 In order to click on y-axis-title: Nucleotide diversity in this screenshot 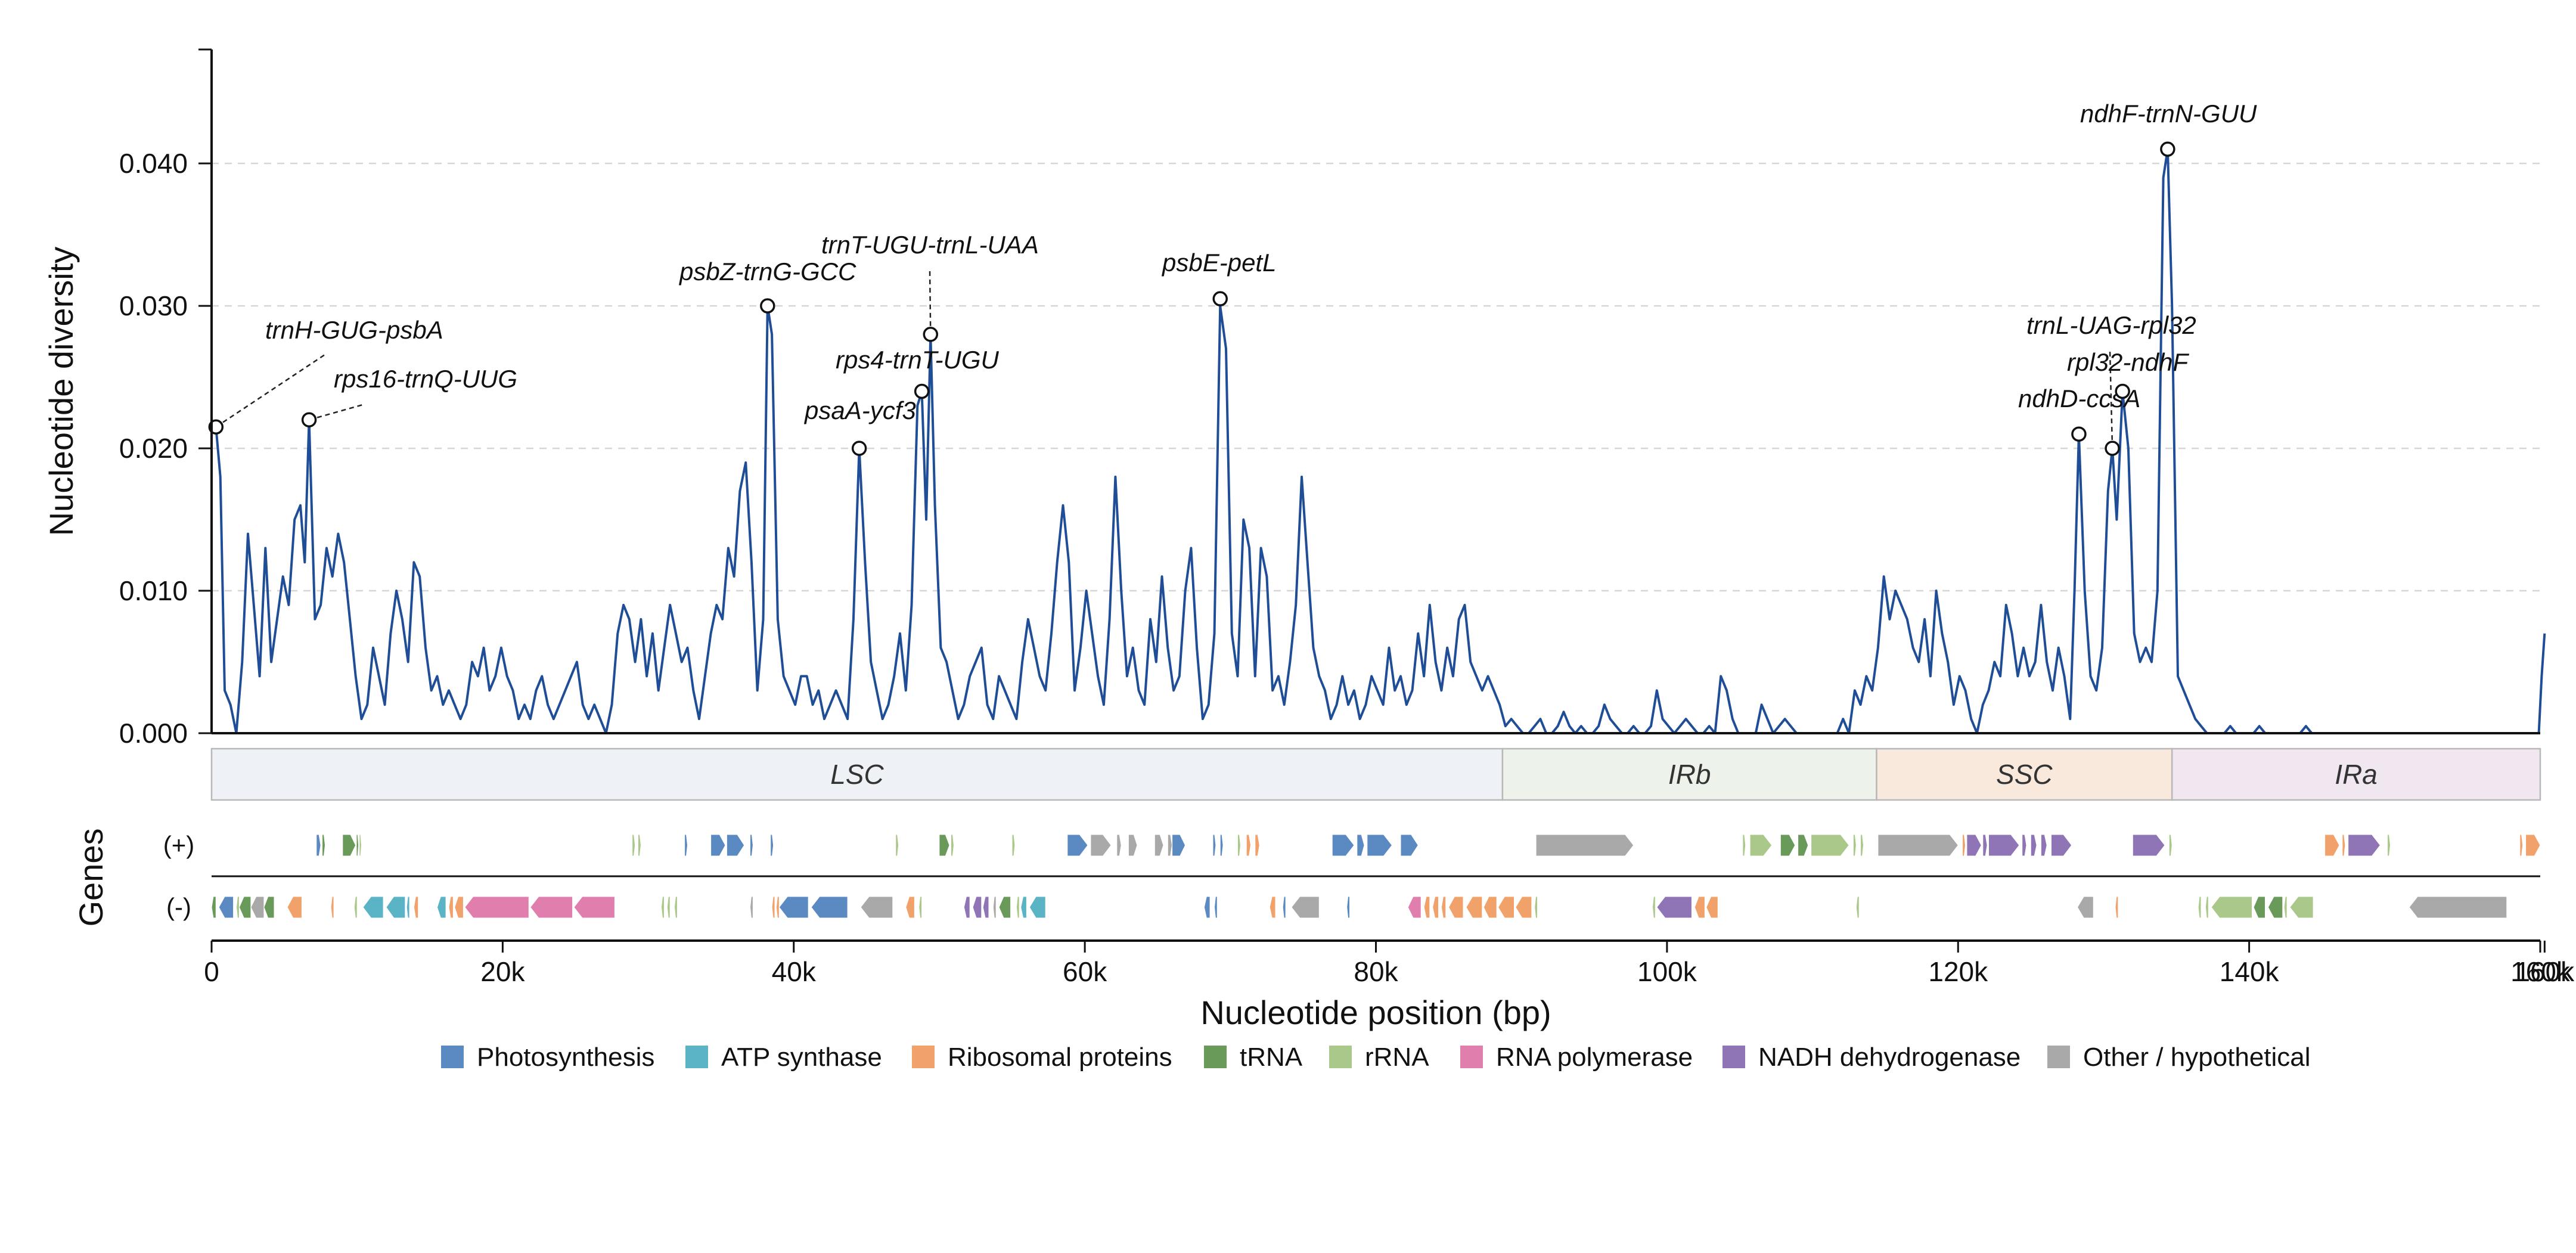, I will do `click(61, 391)`.